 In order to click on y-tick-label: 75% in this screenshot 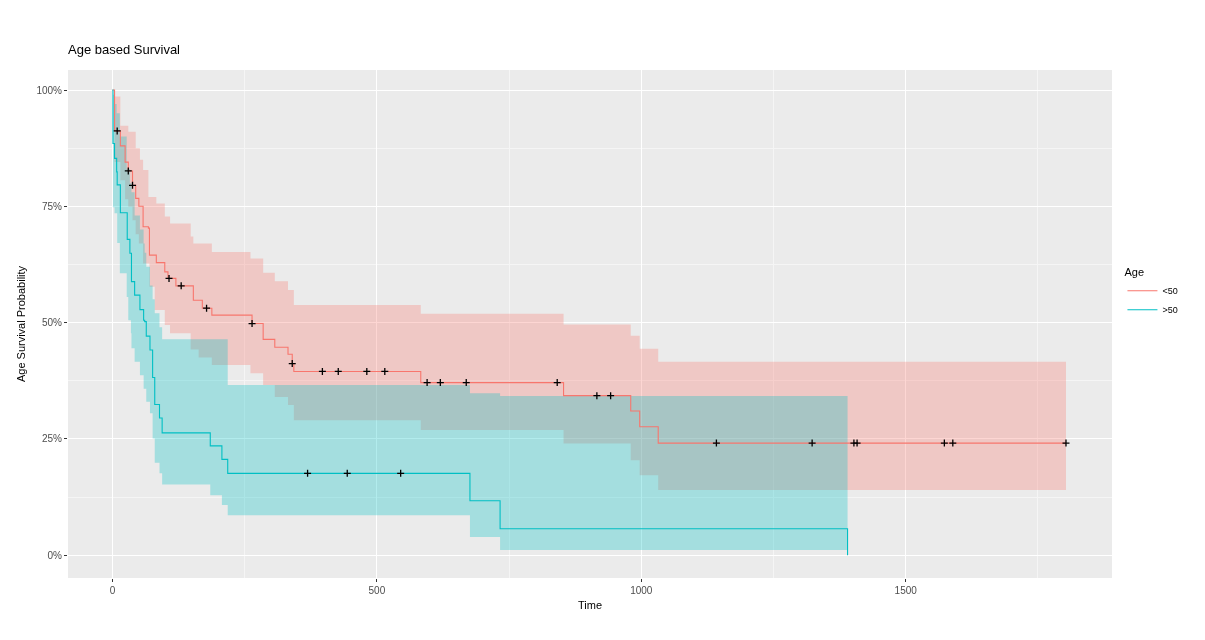, I will do `click(52, 206)`.